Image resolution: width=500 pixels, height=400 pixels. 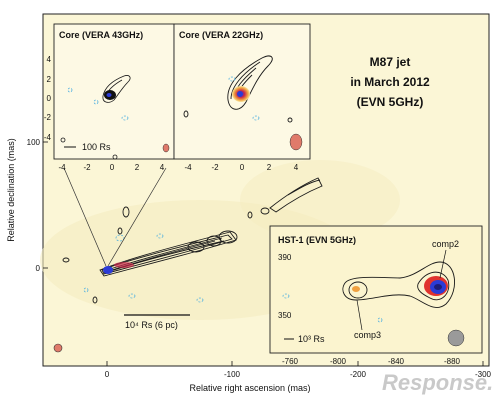 What do you see at coordinates (221, 35) in the screenshot?
I see `inset-22-title: Core (VERA 22GHz)` at bounding box center [221, 35].